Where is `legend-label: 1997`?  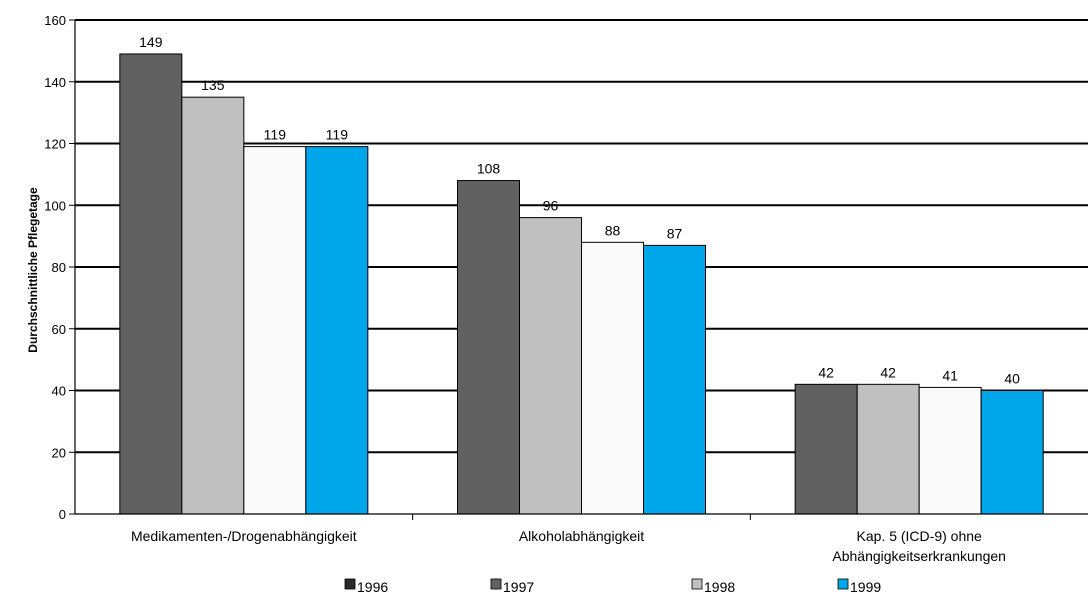 legend-label: 1997 is located at coordinates (518, 586).